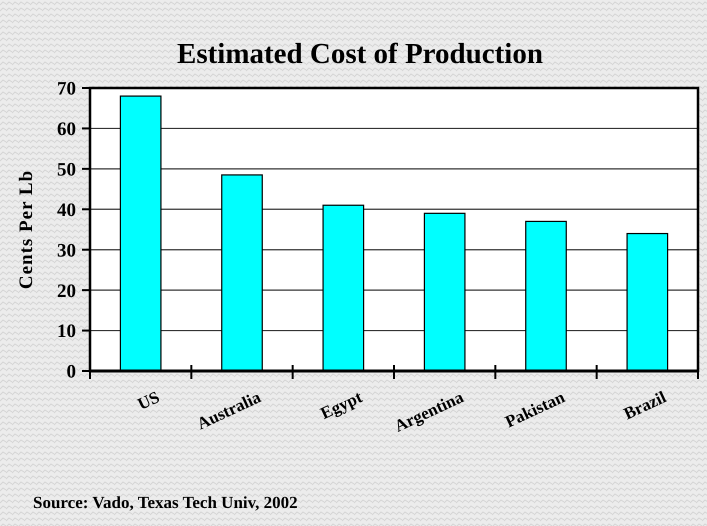 Image resolution: width=707 pixels, height=526 pixels. Describe the element at coordinates (66, 251) in the screenshot. I see `y-tick-label: 30` at that location.